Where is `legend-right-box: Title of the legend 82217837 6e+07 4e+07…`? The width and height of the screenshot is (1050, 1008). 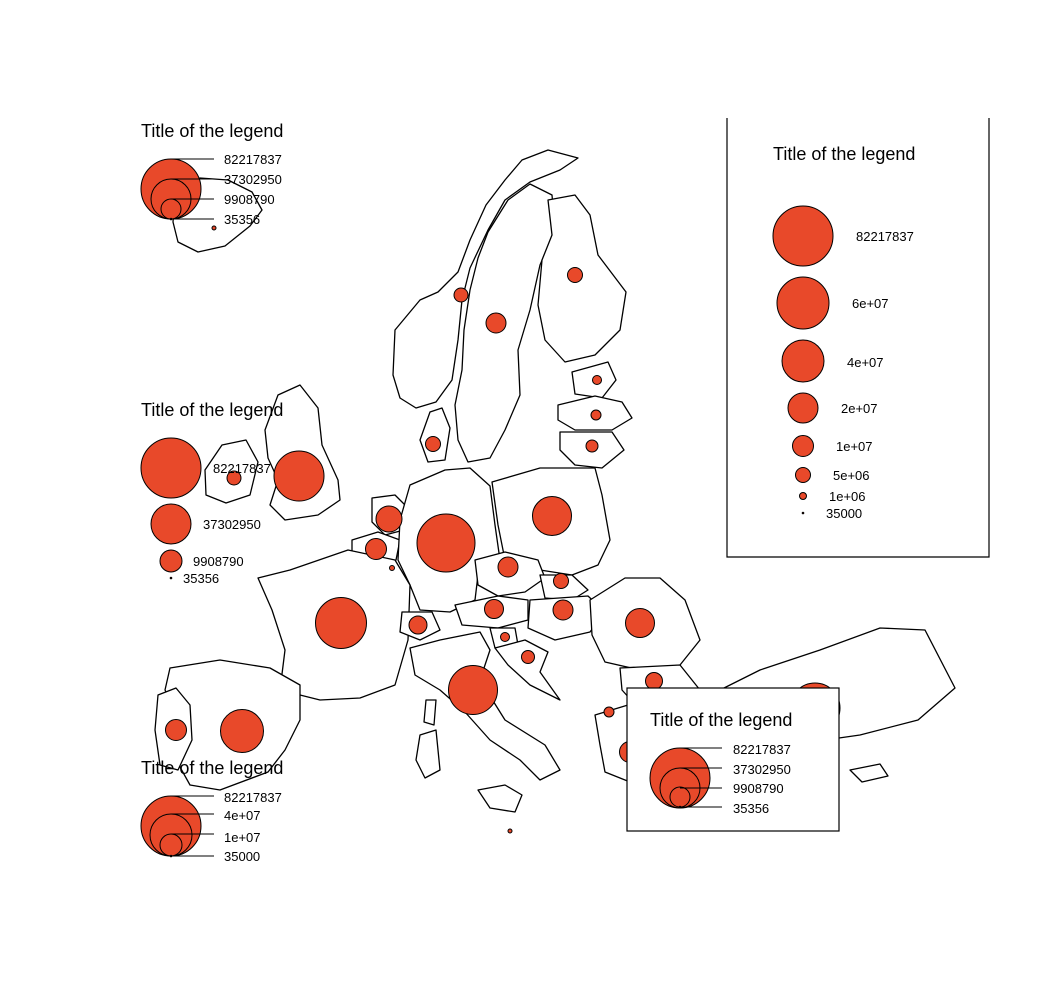 legend-right-box: Title of the legend 82217837 6e+07 4e+07… is located at coordinates (858, 338).